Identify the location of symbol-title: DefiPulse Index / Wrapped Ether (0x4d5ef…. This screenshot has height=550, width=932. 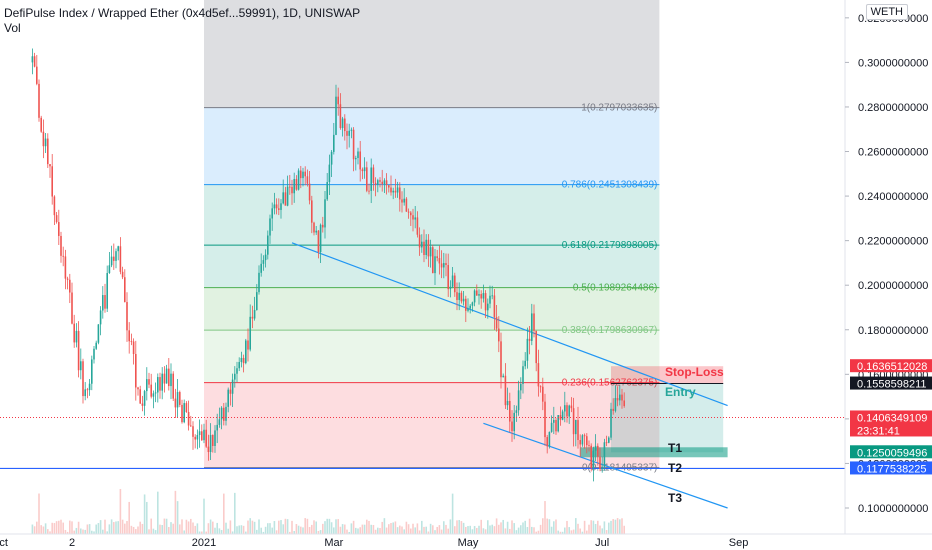
(182, 13).